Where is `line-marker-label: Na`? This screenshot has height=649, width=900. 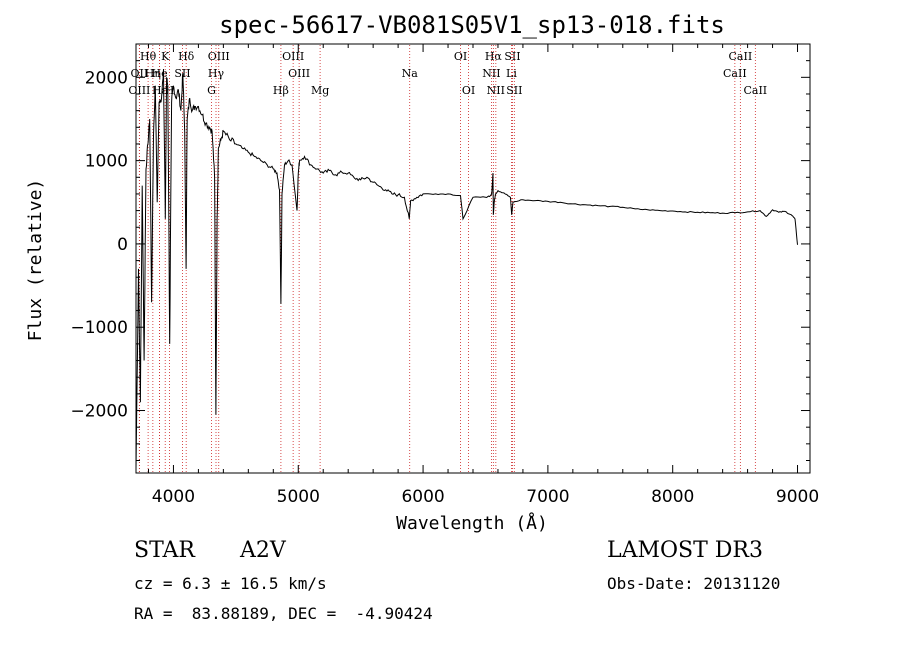 line-marker-label: Na is located at coordinates (410, 73).